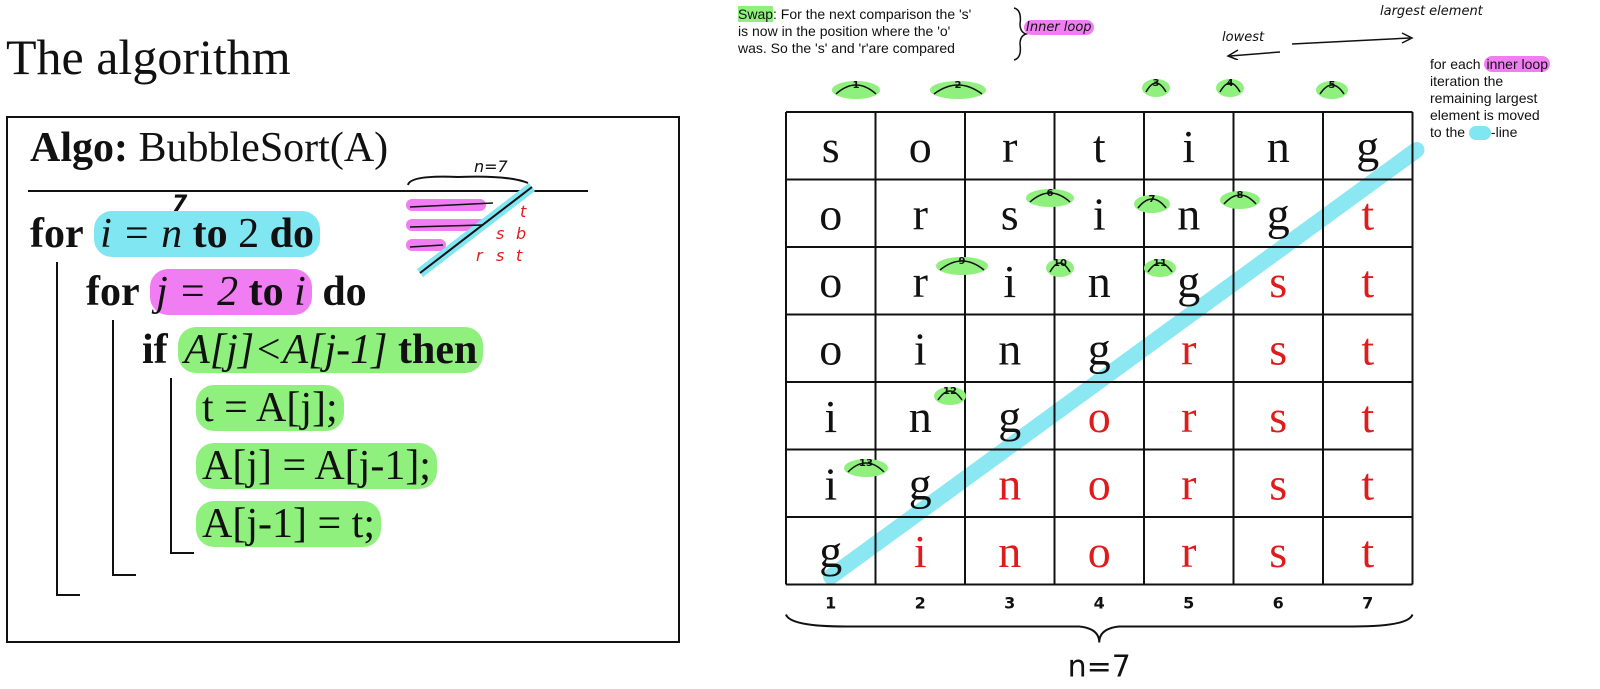 The image size is (1600, 689). Describe the element at coordinates (1099, 628) in the screenshot. I see `bottom-brace` at that location.